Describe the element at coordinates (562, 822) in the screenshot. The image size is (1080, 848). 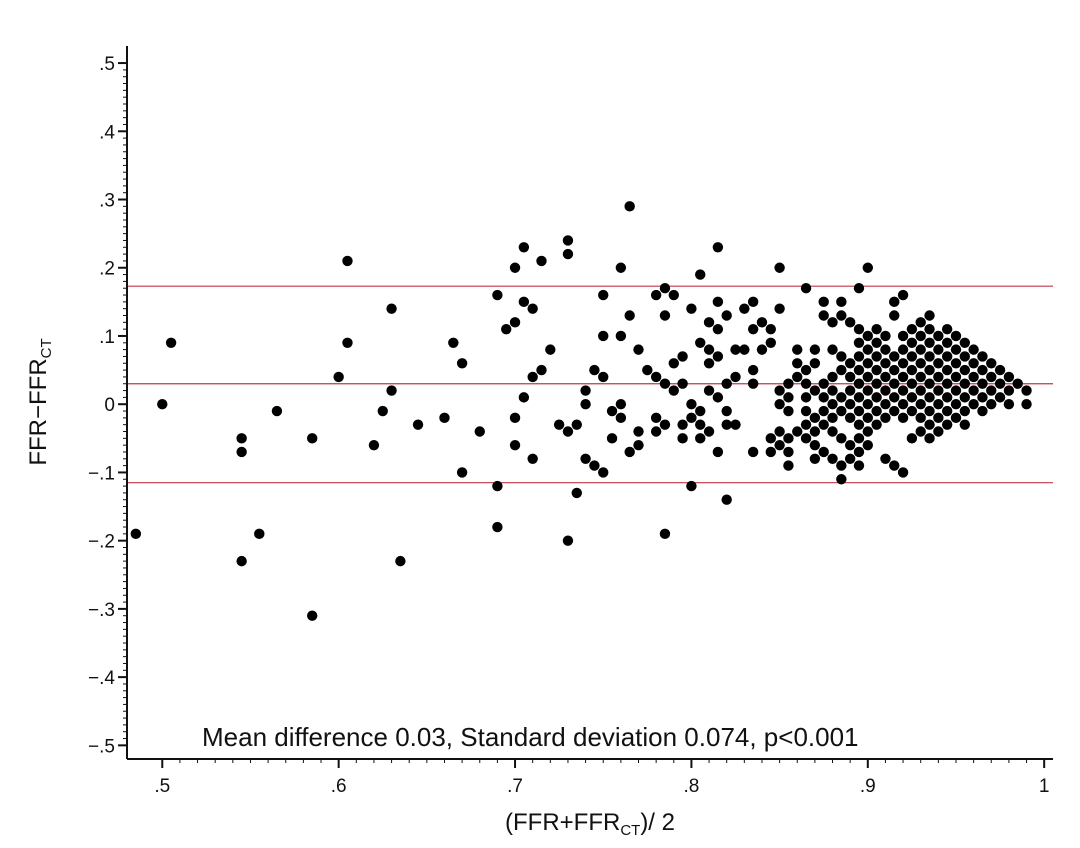
I see `x-axis-title-main: (FFR+FFR` at that location.